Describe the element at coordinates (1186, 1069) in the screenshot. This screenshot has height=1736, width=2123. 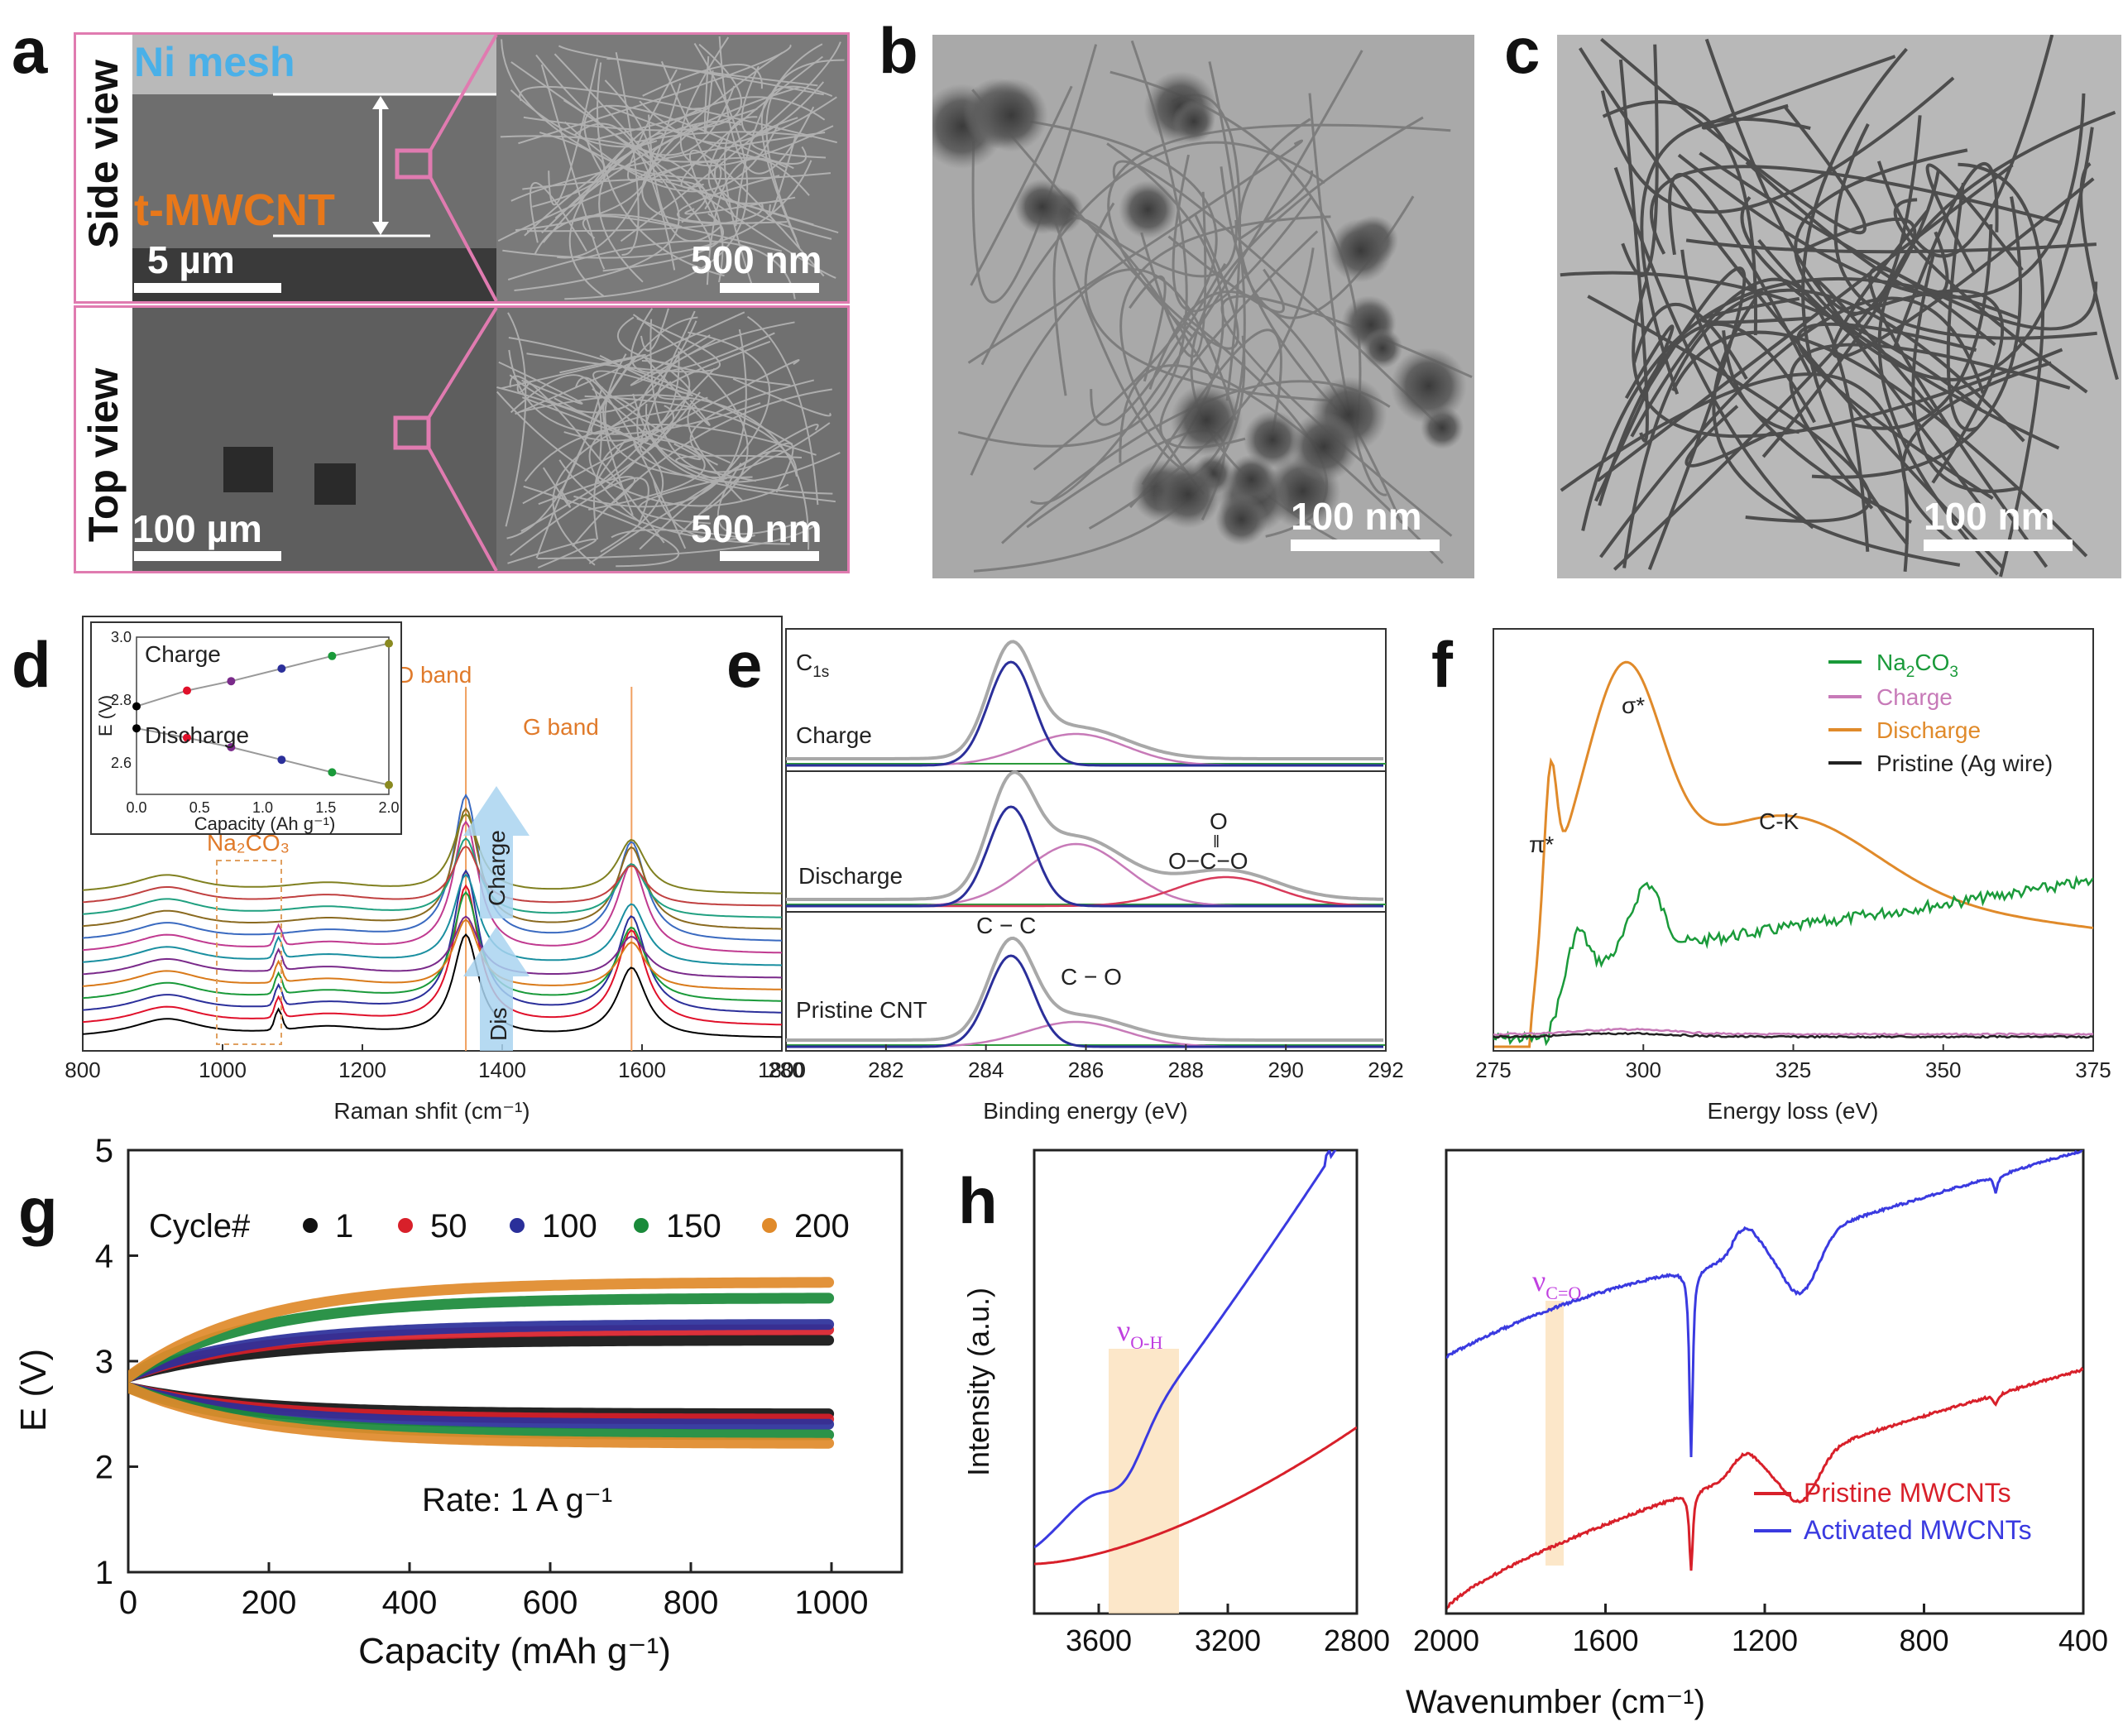
I see `x-tick-label-e: 288` at that location.